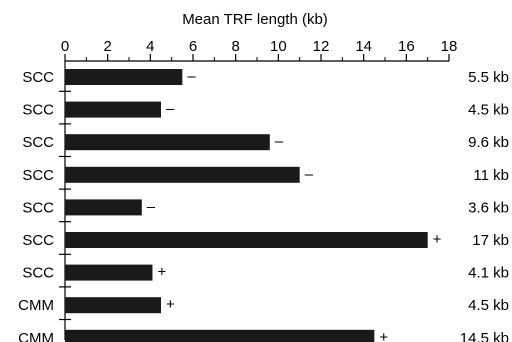 The width and height of the screenshot is (512, 342). I want to click on x-tick-label: 18, so click(449, 46).